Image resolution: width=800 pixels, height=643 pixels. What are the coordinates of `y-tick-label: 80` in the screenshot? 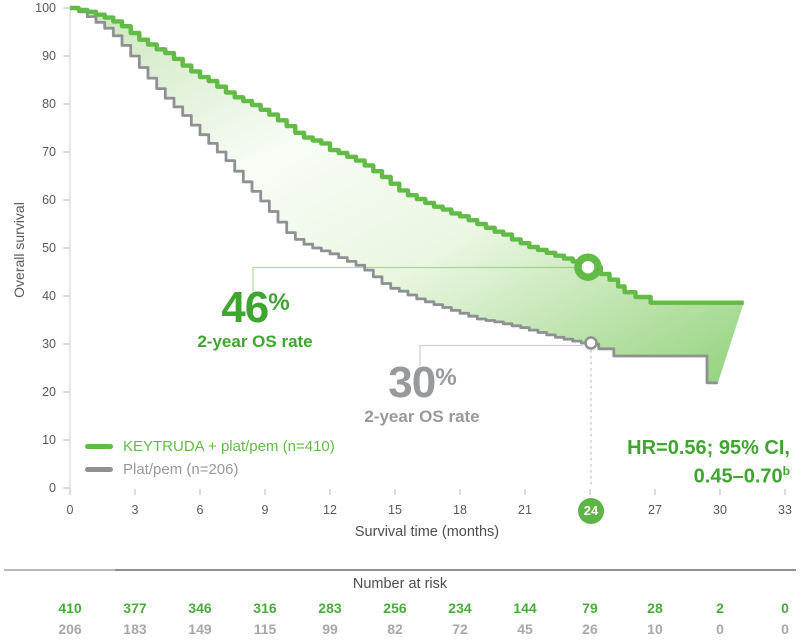 It's located at (49, 103).